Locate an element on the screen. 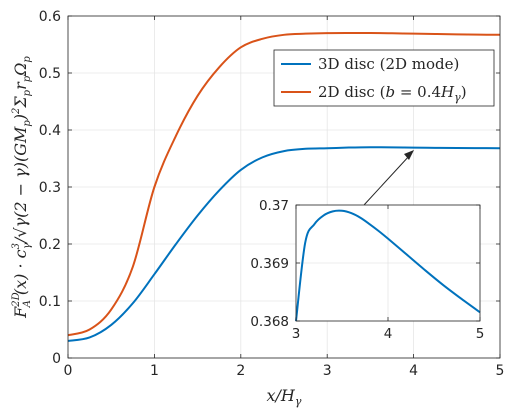  x-axis-label: x/Hγ is located at coordinates (284, 397).